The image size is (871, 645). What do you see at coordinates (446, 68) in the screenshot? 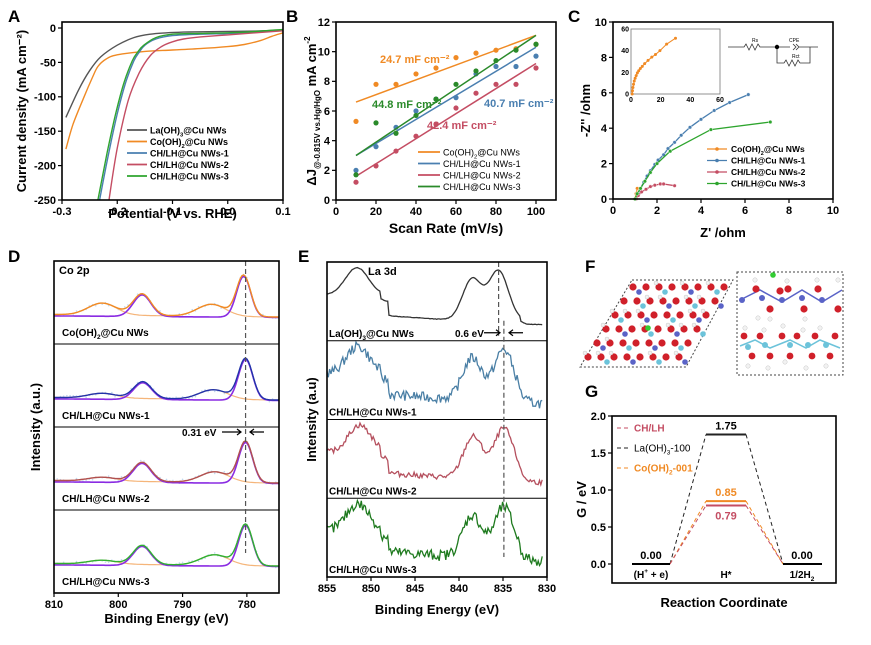
I see `fit-line-co-oh-cu-nws` at bounding box center [446, 68].